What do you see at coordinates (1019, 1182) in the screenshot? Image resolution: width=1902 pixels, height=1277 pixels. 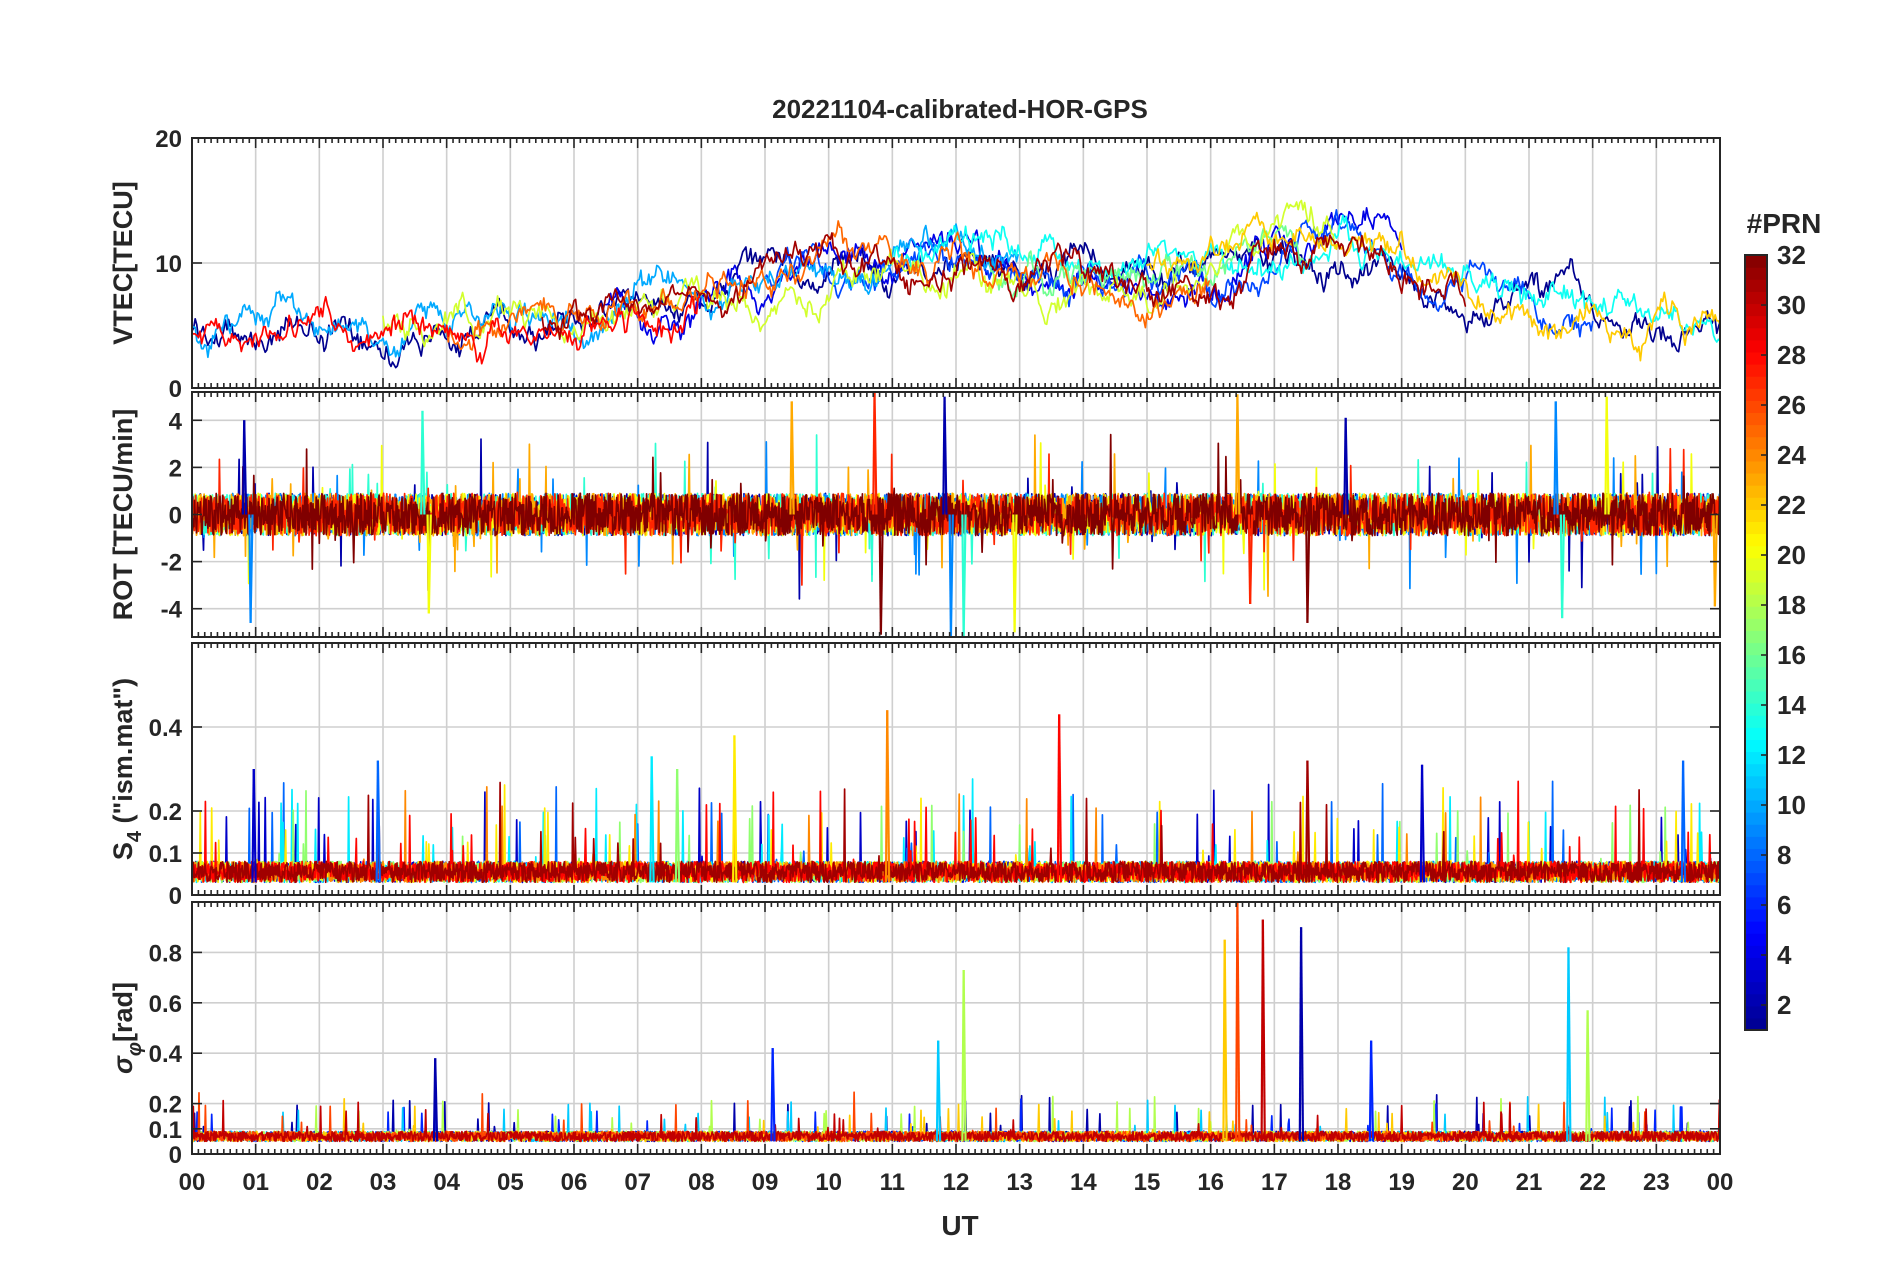 I see `x-tick-label: 13` at bounding box center [1019, 1182].